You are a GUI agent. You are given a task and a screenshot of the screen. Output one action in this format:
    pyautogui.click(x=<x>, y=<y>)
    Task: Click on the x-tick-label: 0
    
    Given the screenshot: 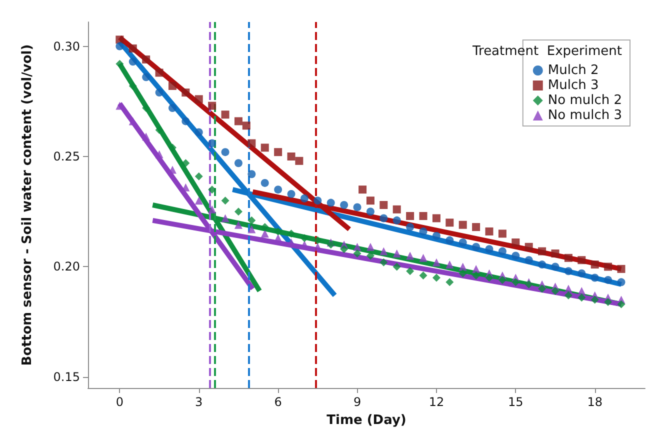 What is the action you would take?
    pyautogui.click(x=120, y=402)
    